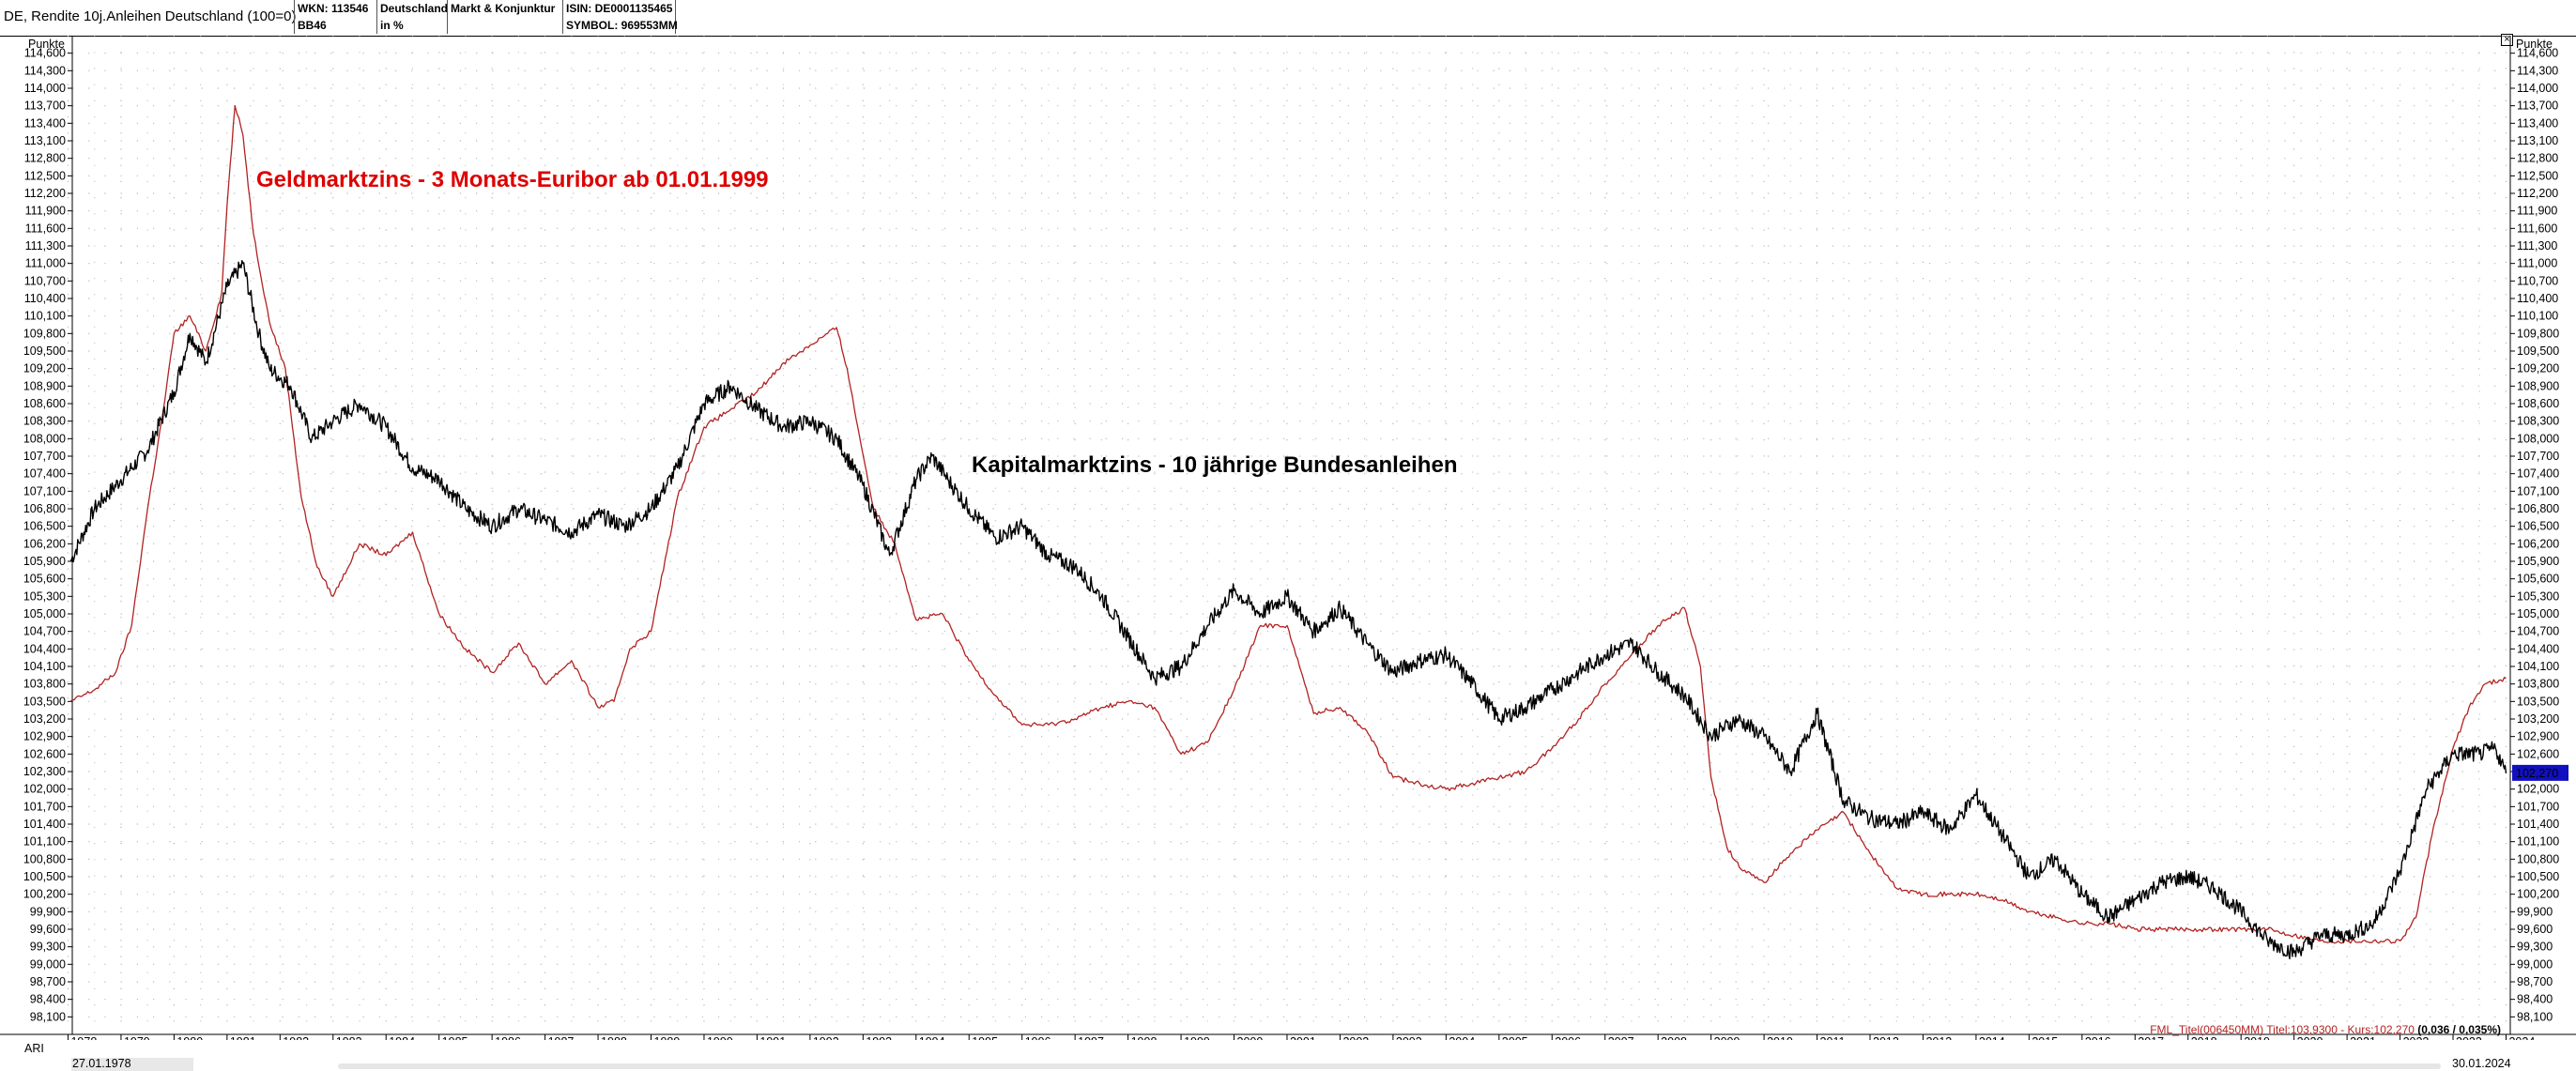 The image size is (2576, 1071). Describe the element at coordinates (45, 70) in the screenshot. I see `y-tick-label-left: 114,300` at that location.